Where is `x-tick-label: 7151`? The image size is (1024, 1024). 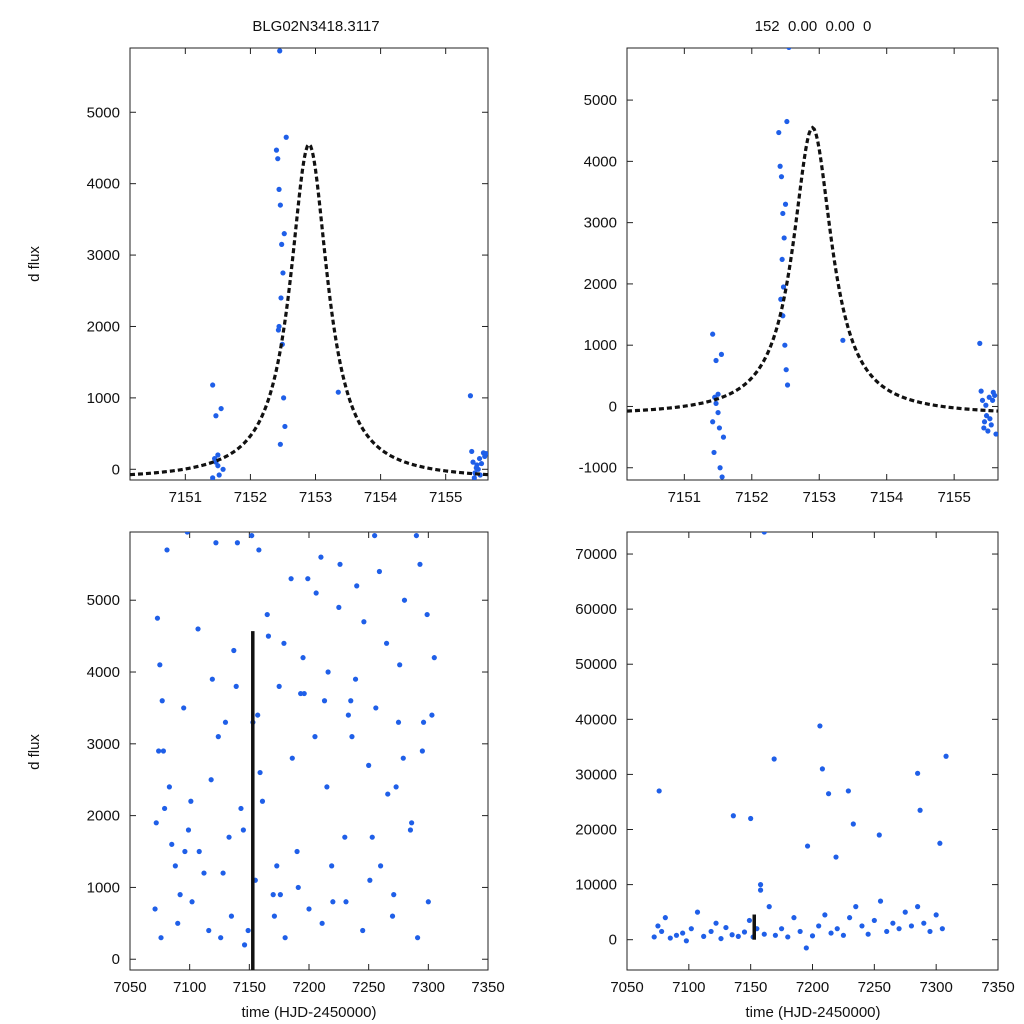 x-tick-label: 7151 is located at coordinates (684, 497).